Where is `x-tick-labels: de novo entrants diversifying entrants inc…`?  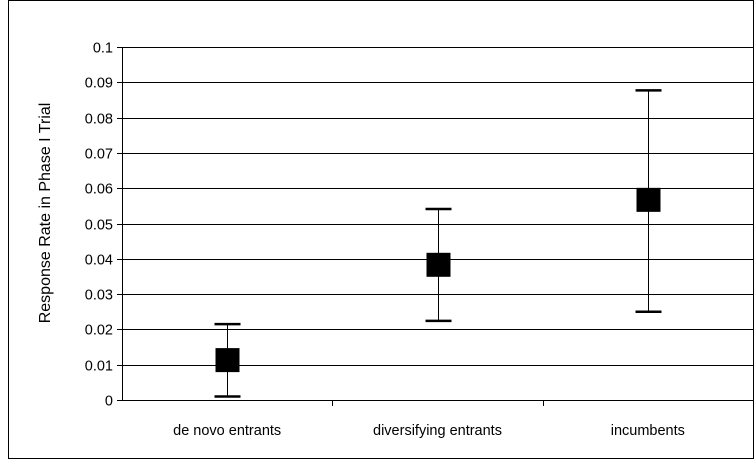
x-tick-labels: de novo entrants diversifying entrants inc… is located at coordinates (429, 431).